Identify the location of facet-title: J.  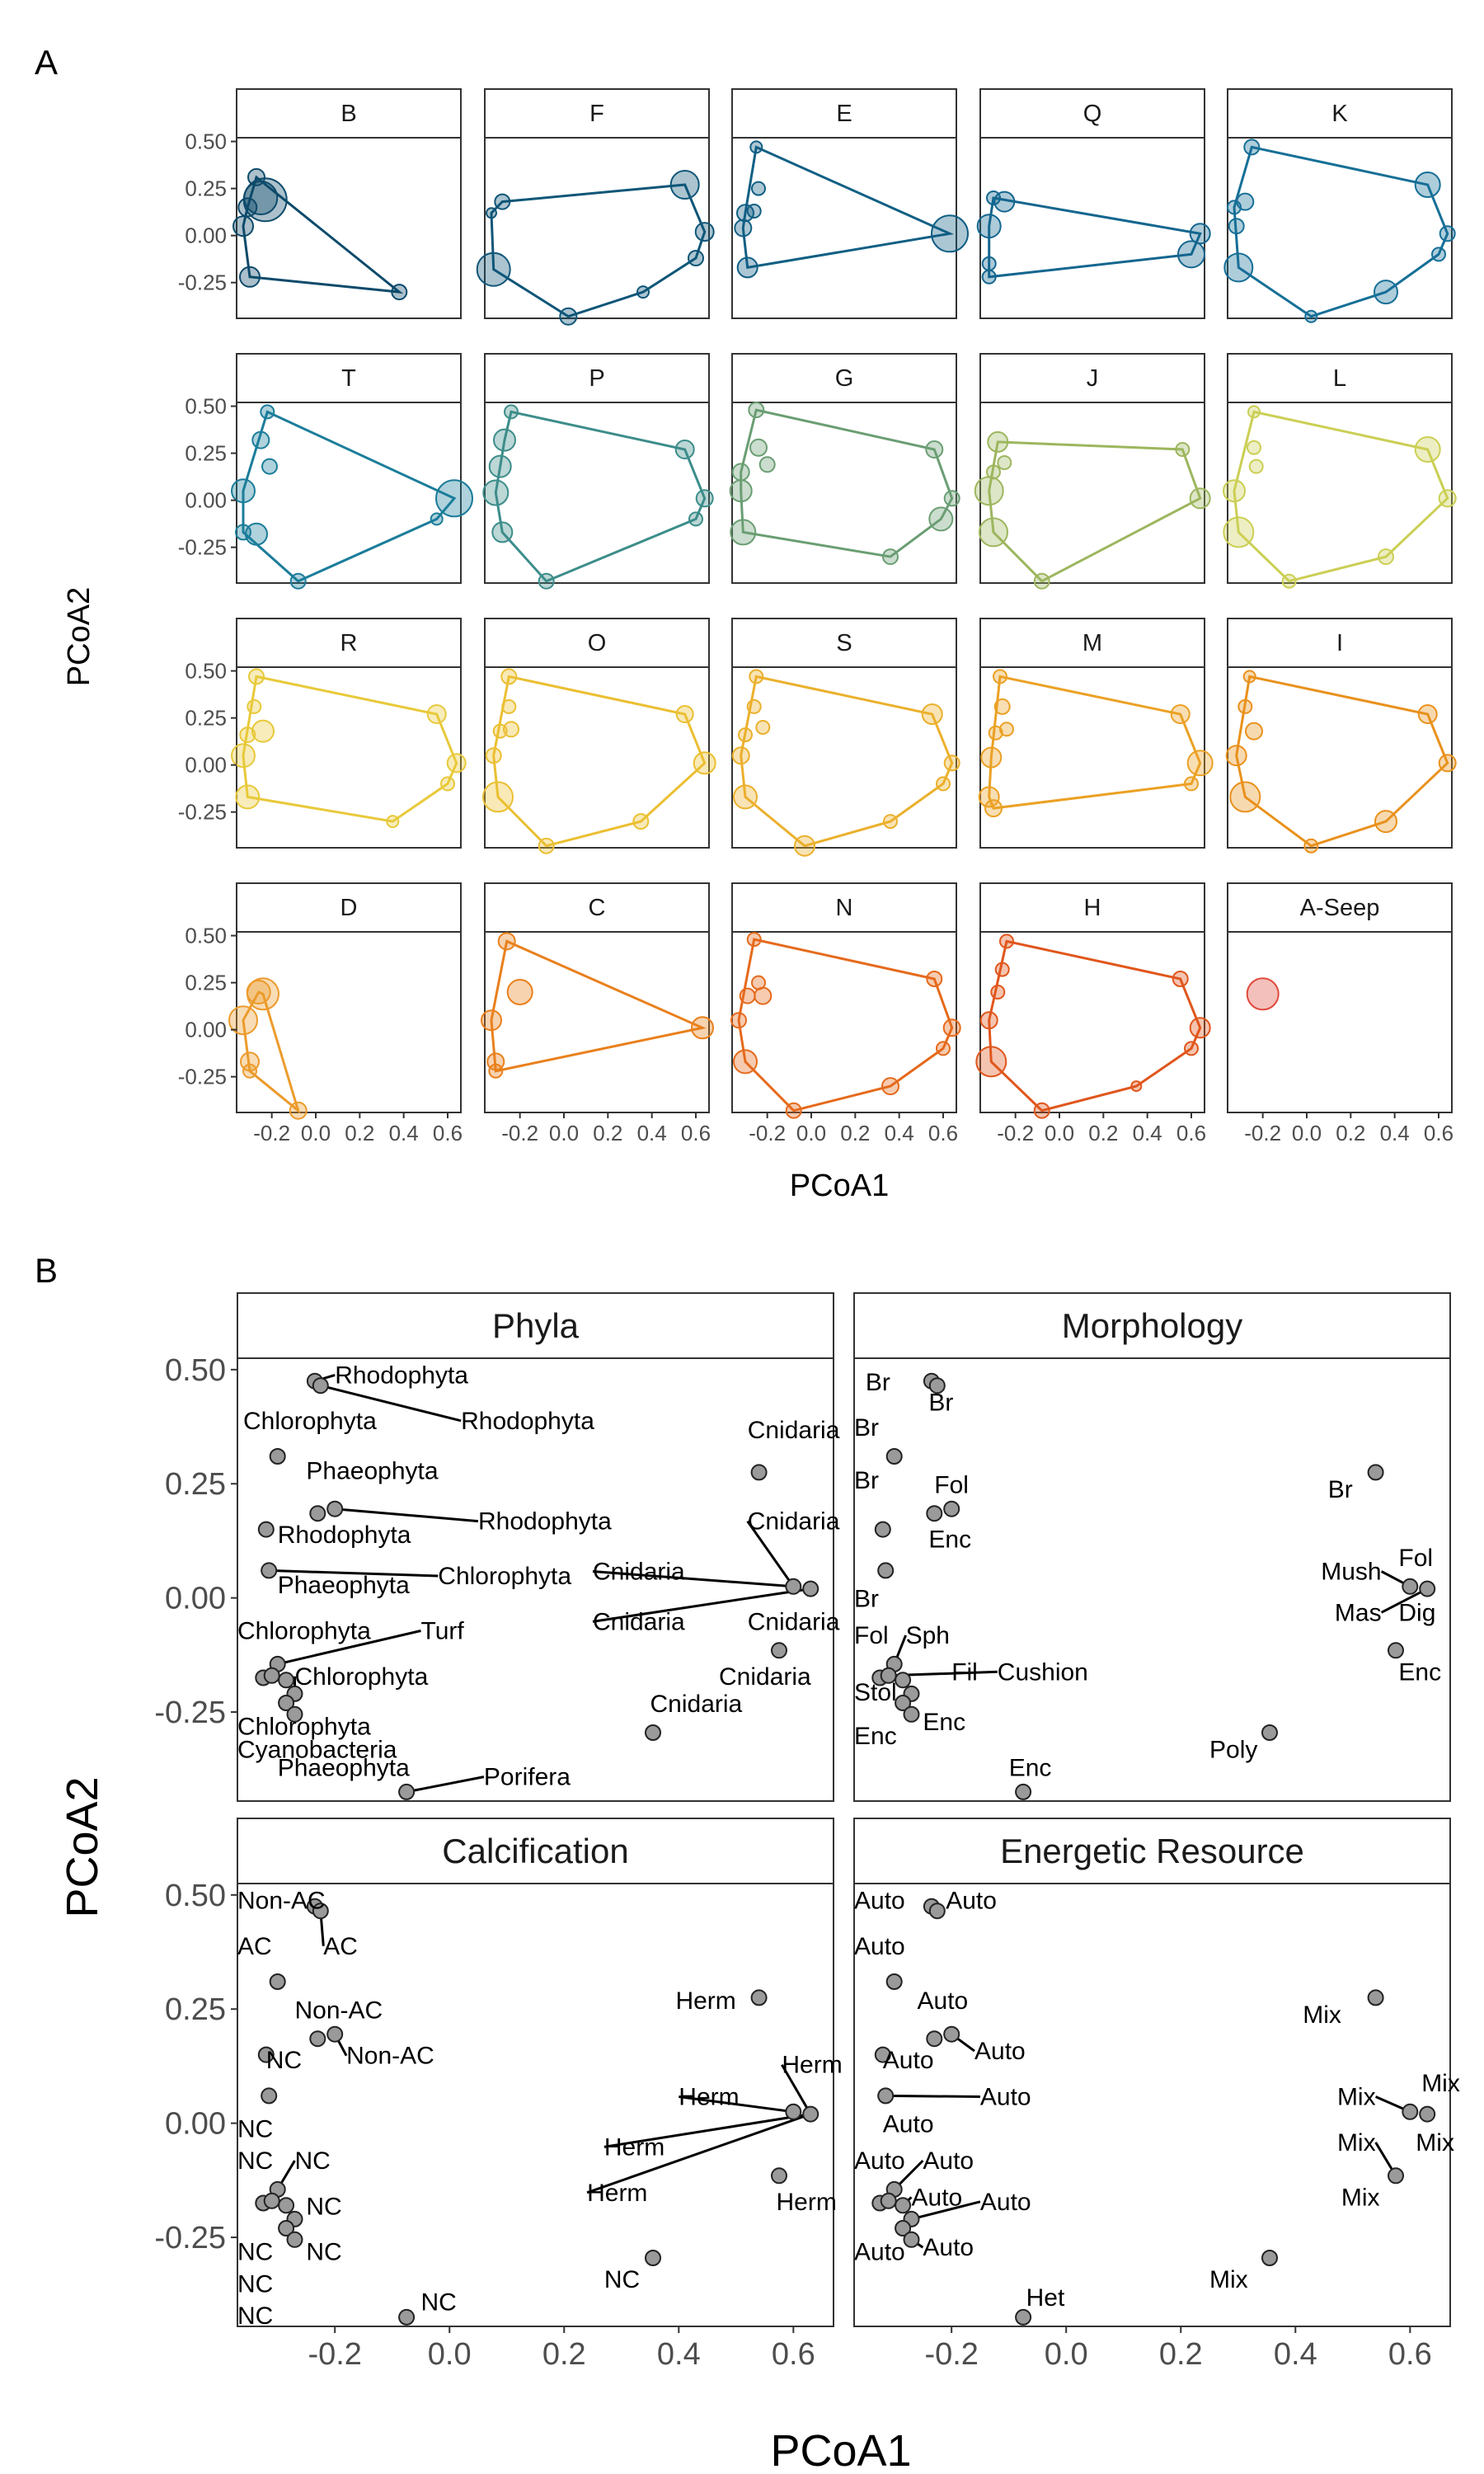
(1093, 378).